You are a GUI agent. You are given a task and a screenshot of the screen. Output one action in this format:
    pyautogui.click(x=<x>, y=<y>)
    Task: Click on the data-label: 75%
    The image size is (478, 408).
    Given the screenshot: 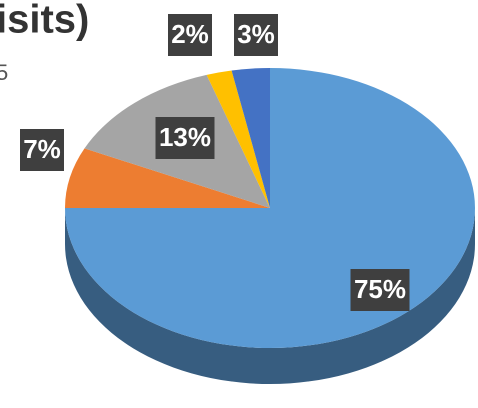 What is the action you would take?
    pyautogui.click(x=380, y=289)
    